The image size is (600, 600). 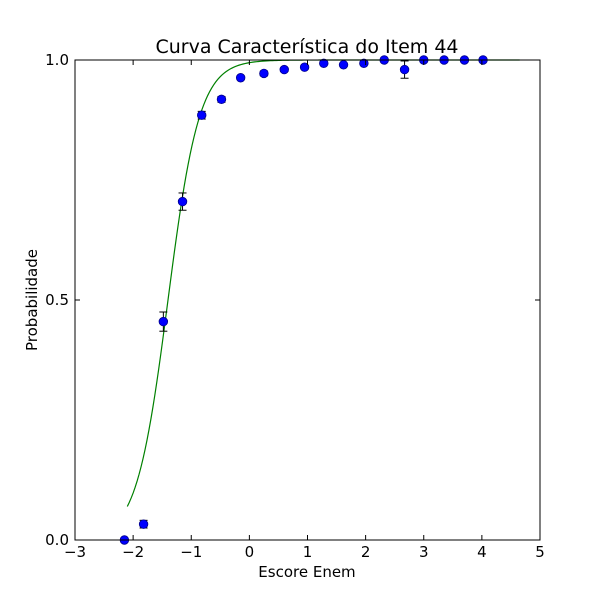 What do you see at coordinates (250, 552) in the screenshot?
I see `x-tick-label: 0` at bounding box center [250, 552].